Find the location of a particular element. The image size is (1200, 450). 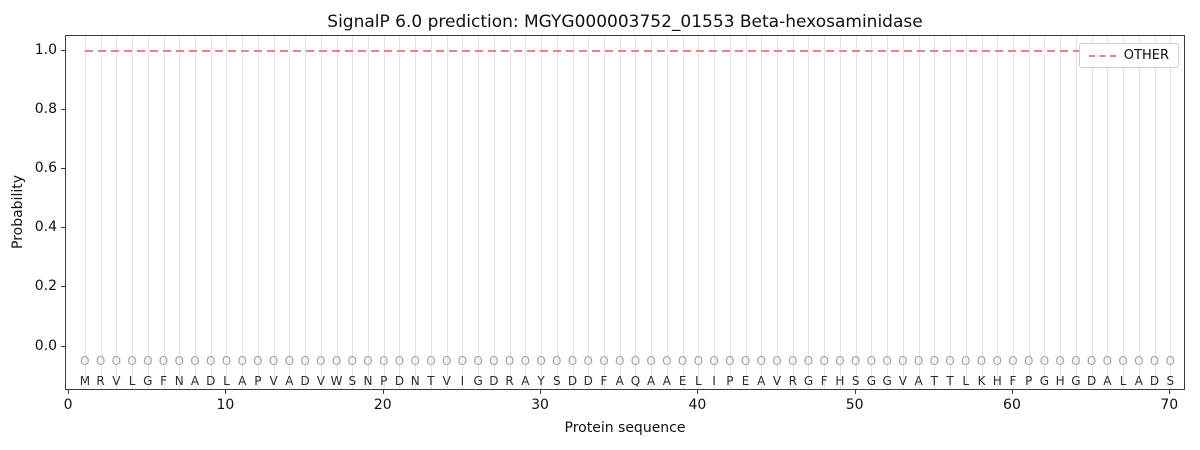

residue-letter: I is located at coordinates (714, 380).